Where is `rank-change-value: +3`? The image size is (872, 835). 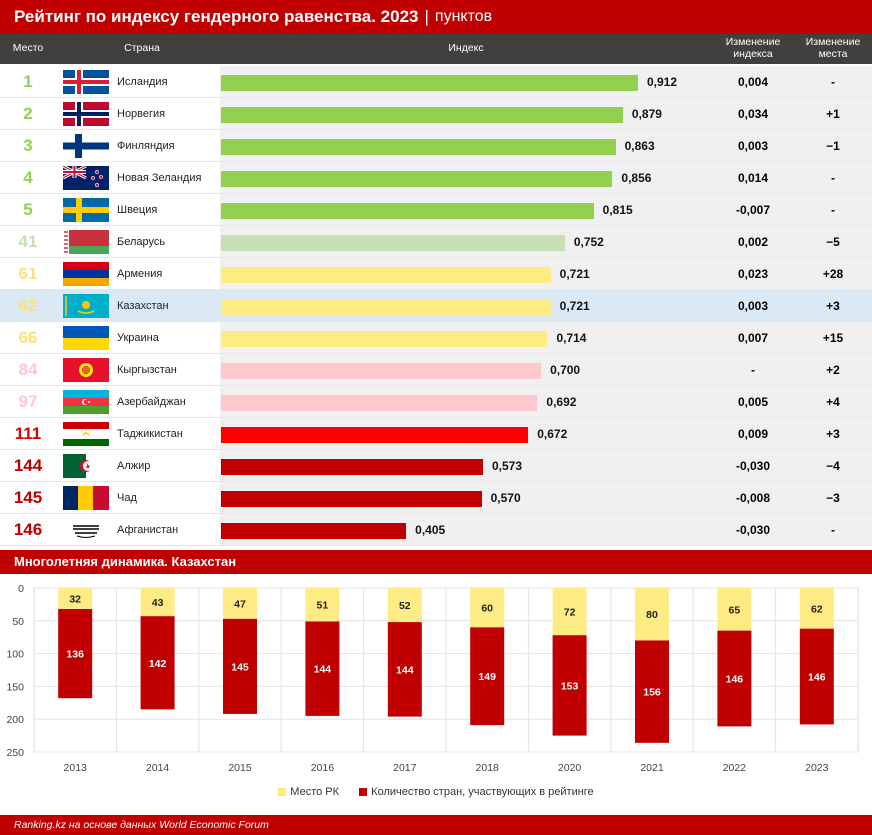
rank-change-value: +3 is located at coordinates (833, 434).